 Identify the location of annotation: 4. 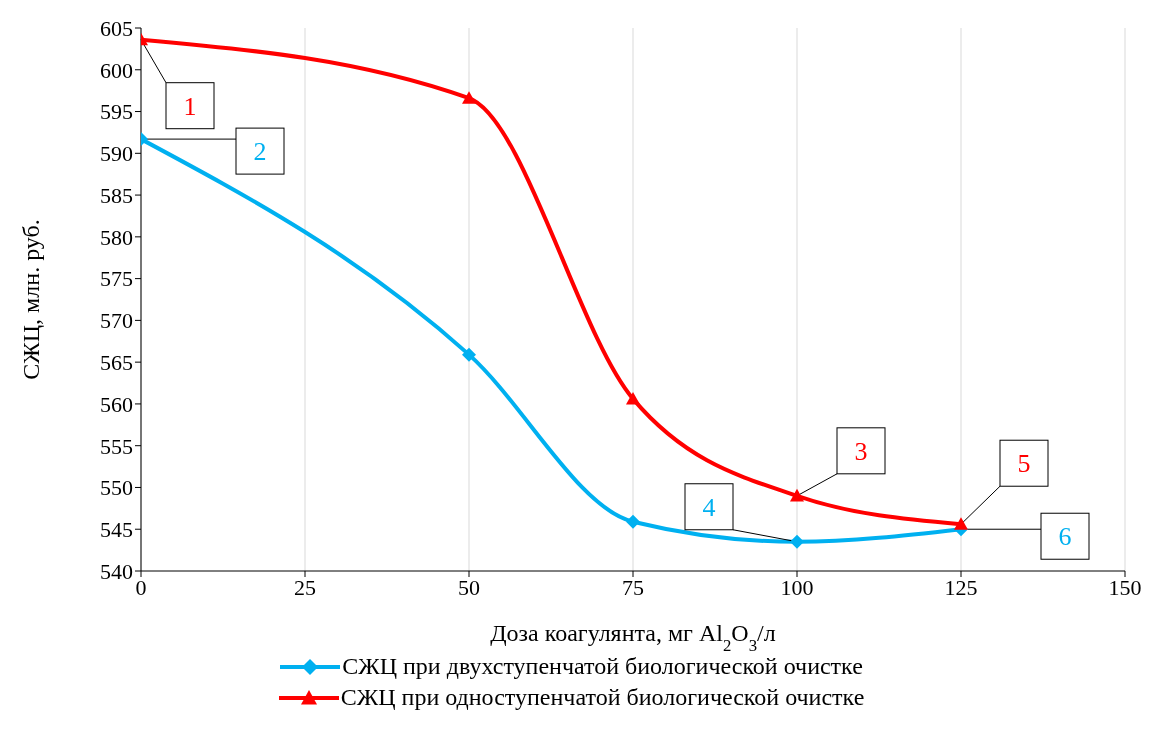
(709, 507).